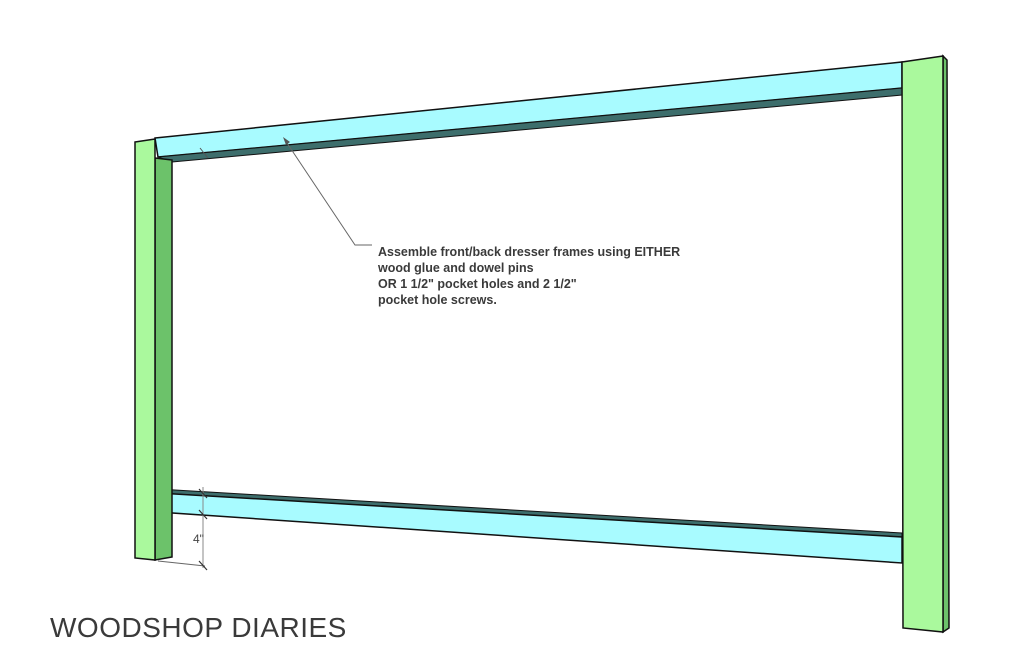 The height and width of the screenshot is (666, 1024). Describe the element at coordinates (285, 191) in the screenshot. I see `leader-line` at that location.